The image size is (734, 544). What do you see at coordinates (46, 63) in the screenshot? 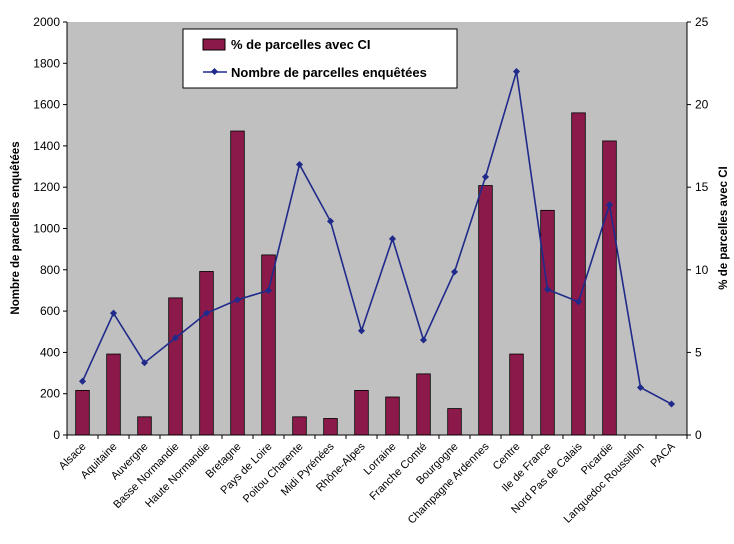
I see `y-tick-label-9: 1800` at bounding box center [46, 63].